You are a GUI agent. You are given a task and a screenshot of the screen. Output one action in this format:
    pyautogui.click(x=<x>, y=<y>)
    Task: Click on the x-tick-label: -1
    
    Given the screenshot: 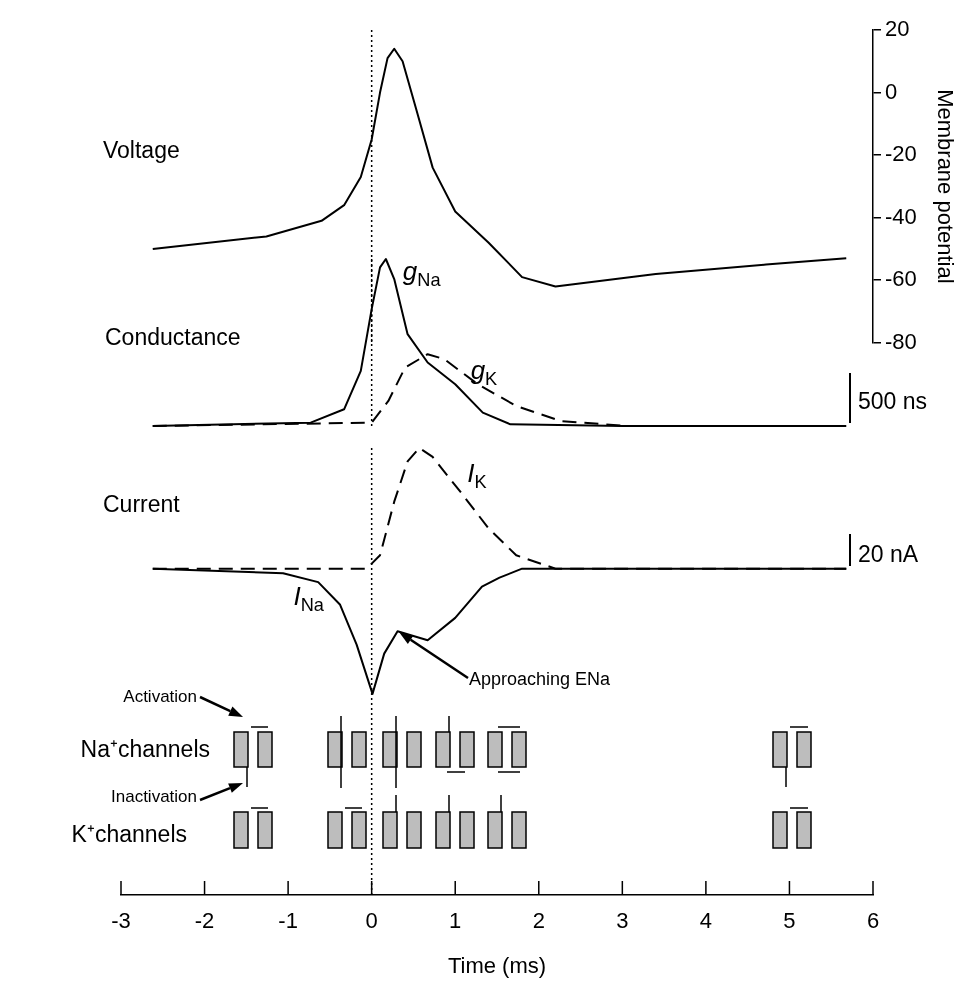 What is the action you would take?
    pyautogui.click(x=288, y=921)
    